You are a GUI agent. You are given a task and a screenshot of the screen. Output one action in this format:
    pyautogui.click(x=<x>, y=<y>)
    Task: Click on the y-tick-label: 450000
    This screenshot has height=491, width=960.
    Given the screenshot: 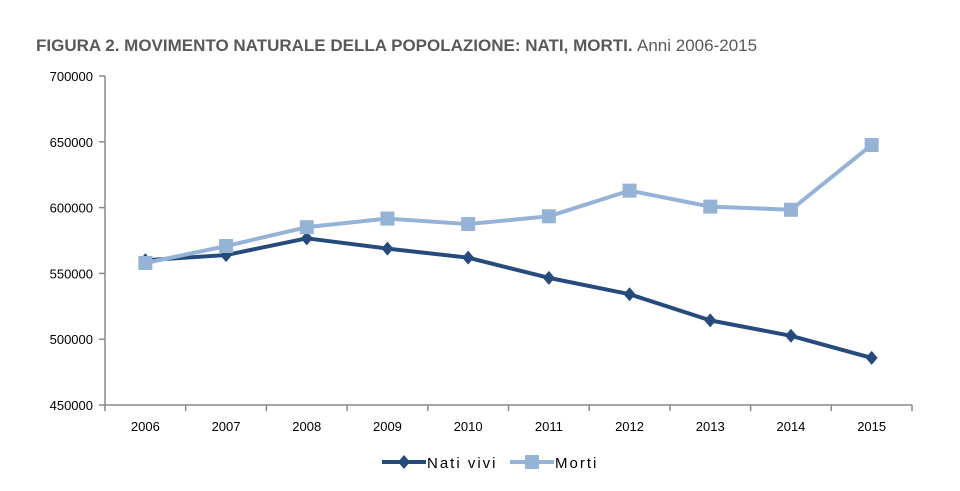 What is the action you would take?
    pyautogui.click(x=71, y=405)
    